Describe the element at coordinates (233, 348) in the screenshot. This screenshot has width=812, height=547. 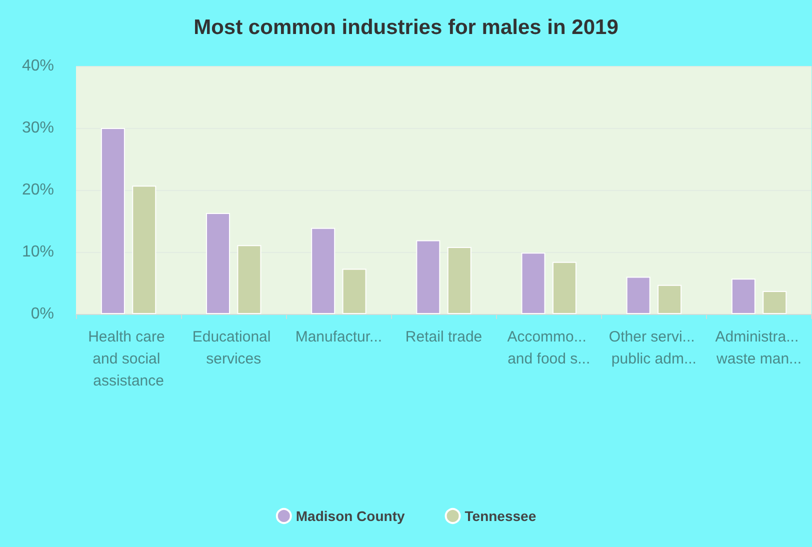
I see `x-tick-label: Educational services` at that location.